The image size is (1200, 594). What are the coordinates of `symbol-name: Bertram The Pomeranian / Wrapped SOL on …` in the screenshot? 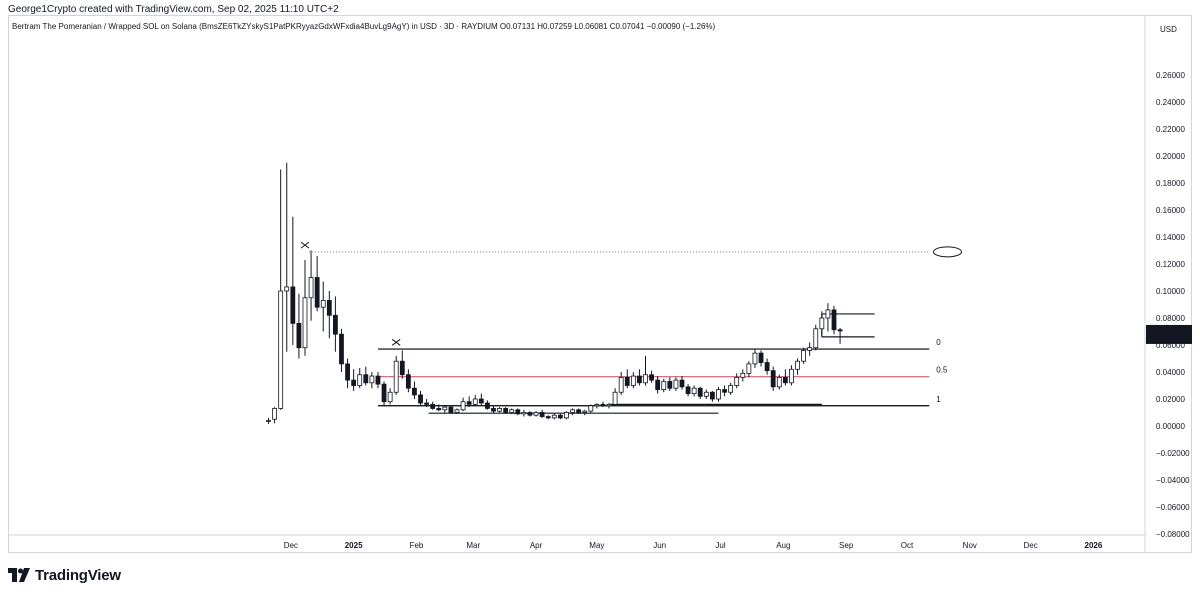 It's located at (255, 26).